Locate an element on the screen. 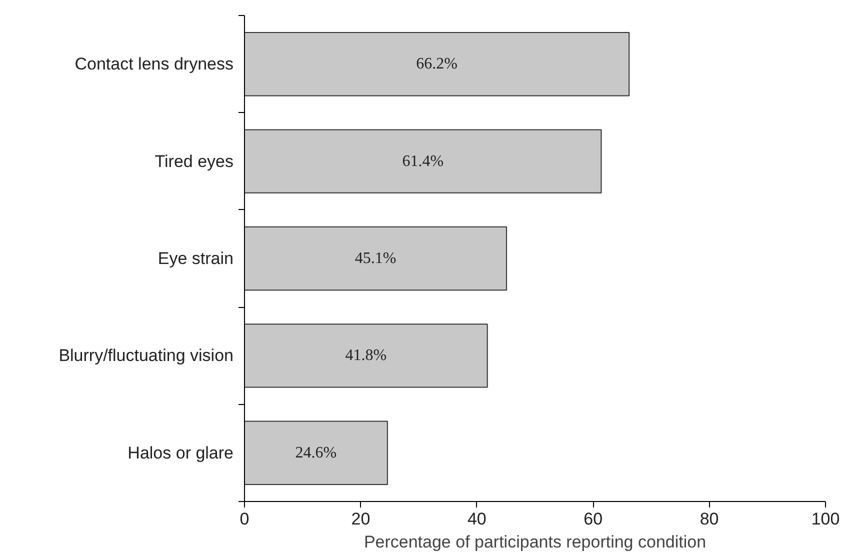  x-tick-label: 60 is located at coordinates (593, 519).